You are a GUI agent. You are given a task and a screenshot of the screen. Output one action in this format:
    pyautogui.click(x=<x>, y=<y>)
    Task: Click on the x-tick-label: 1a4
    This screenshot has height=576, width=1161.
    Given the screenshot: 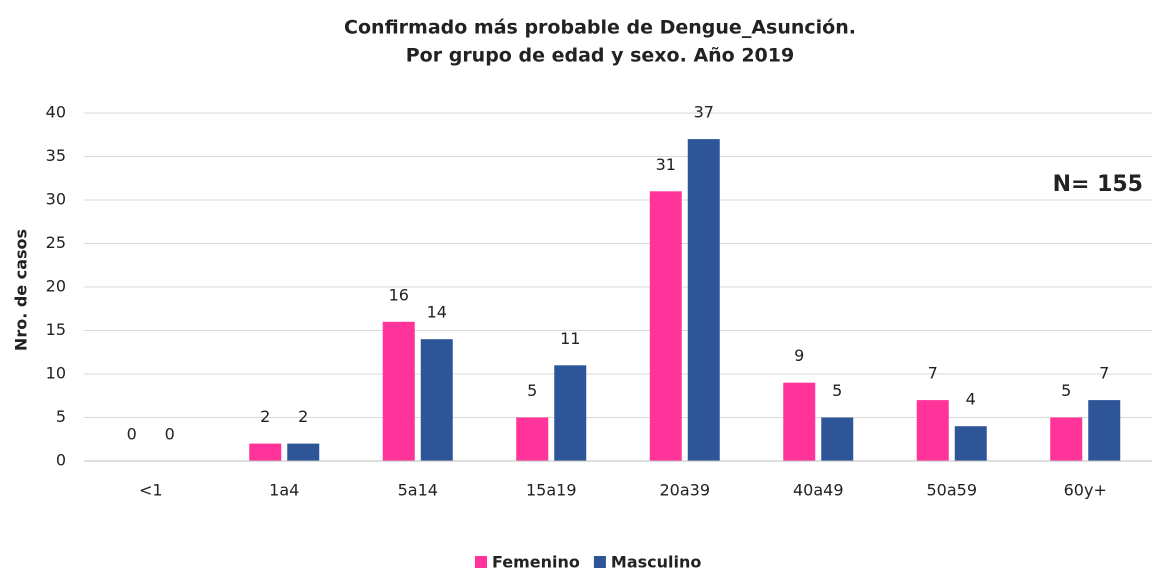 What is the action you would take?
    pyautogui.click(x=284, y=490)
    